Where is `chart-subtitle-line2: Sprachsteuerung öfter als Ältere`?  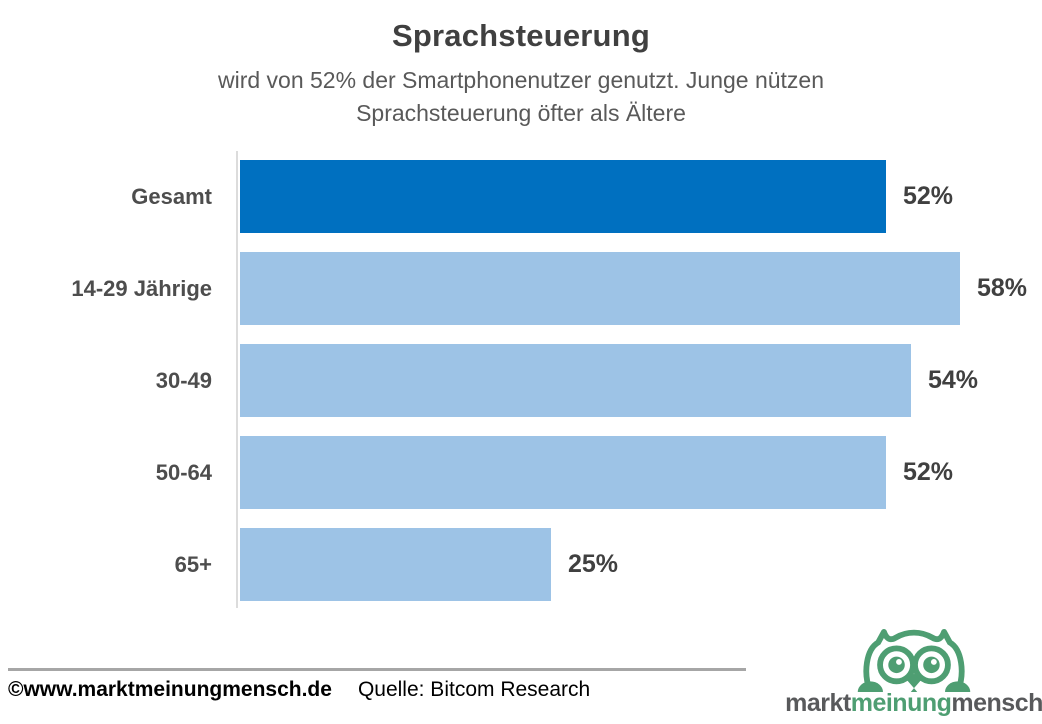 chart-subtitle-line2: Sprachsteuerung öfter als Ältere is located at coordinates (521, 113).